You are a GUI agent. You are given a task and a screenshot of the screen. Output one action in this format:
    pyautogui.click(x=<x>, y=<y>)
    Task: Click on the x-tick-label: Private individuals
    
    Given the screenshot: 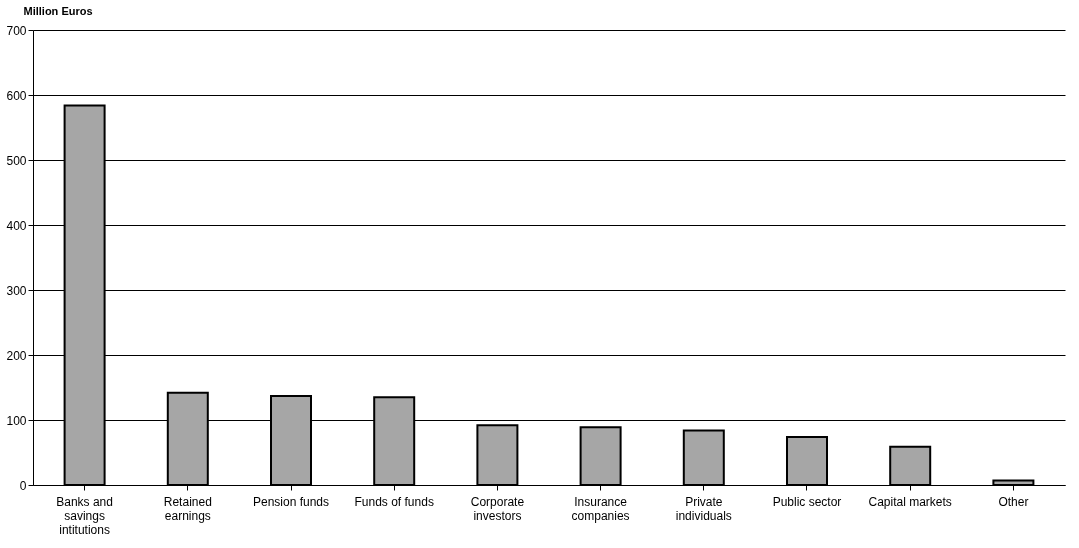 What is the action you would take?
    pyautogui.click(x=703, y=508)
    